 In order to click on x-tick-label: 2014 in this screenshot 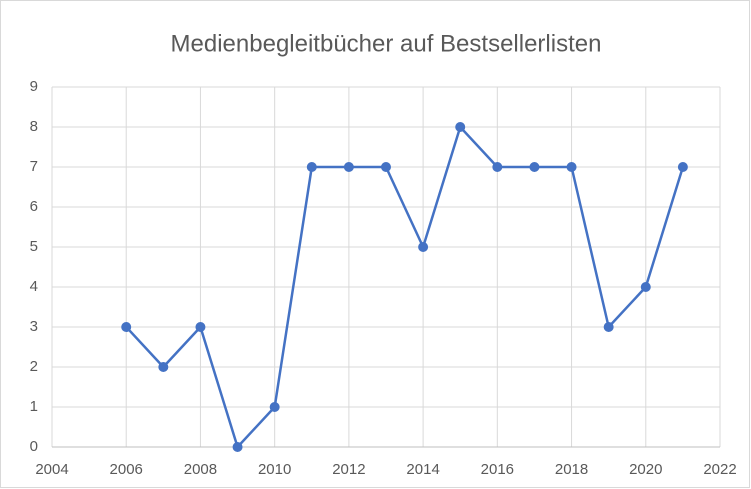, I will do `click(422, 469)`.